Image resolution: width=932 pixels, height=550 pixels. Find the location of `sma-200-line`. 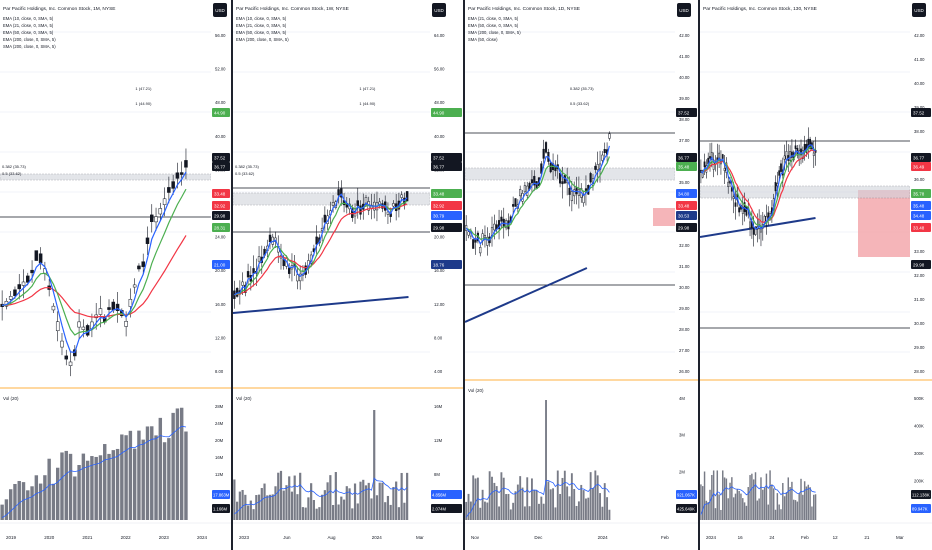

sma-200-line is located at coordinates (526, 295).